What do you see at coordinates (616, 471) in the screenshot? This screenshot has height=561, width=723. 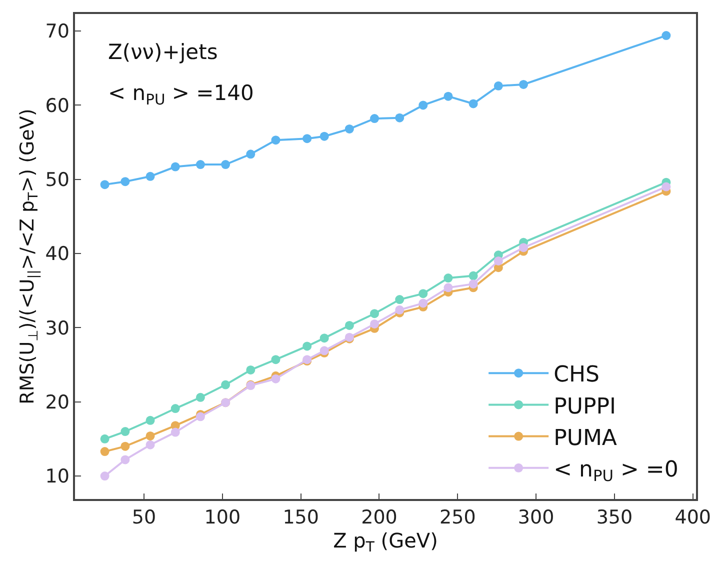 I see `legend-label: < n$_{PU}$ > =0` at bounding box center [616, 471].